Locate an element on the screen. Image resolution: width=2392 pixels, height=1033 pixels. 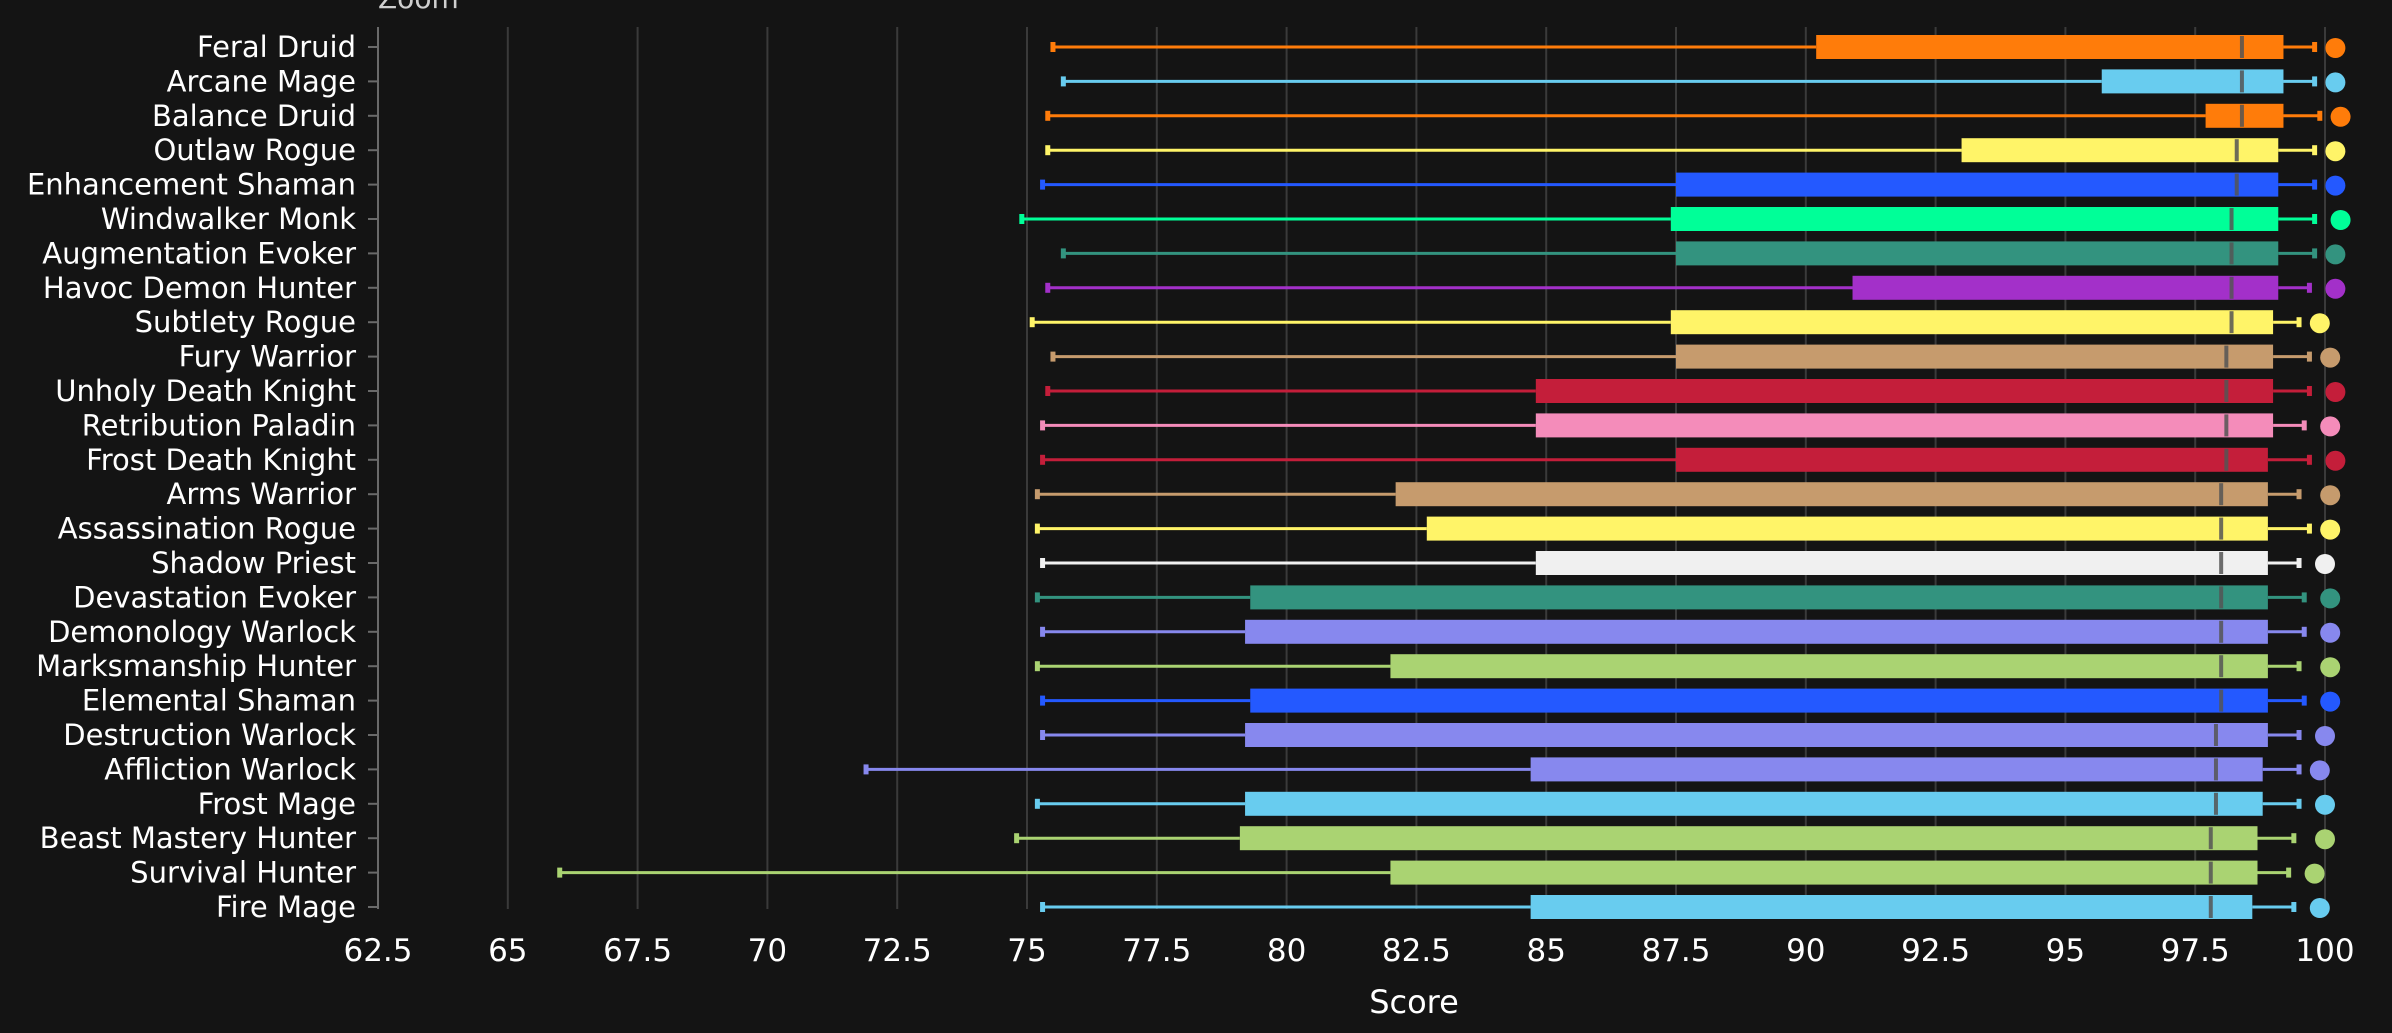
x-tick-label: 97.5 is located at coordinates (2195, 951).